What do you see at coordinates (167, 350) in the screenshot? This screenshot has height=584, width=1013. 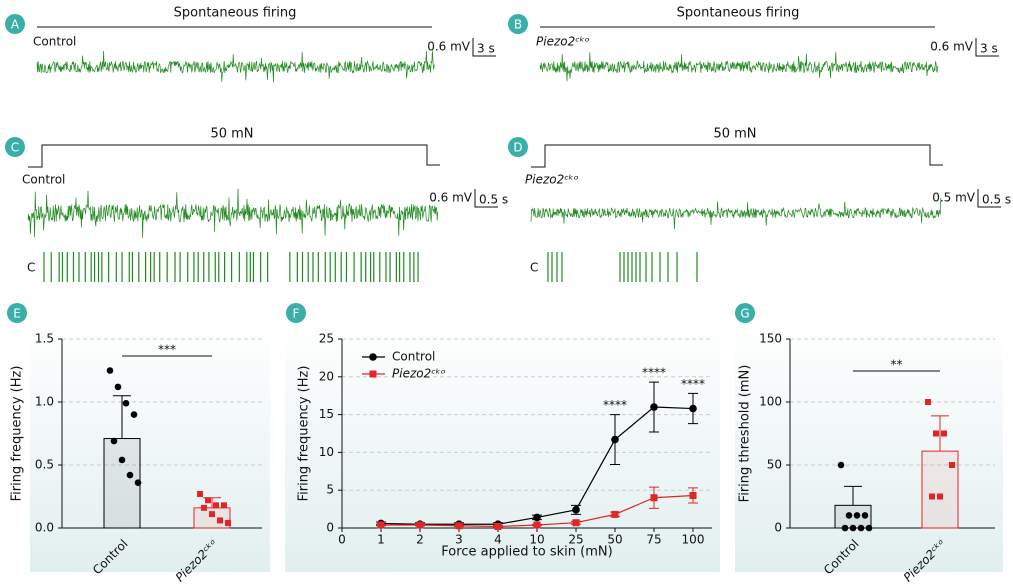 I see `significance: ***` at bounding box center [167, 350].